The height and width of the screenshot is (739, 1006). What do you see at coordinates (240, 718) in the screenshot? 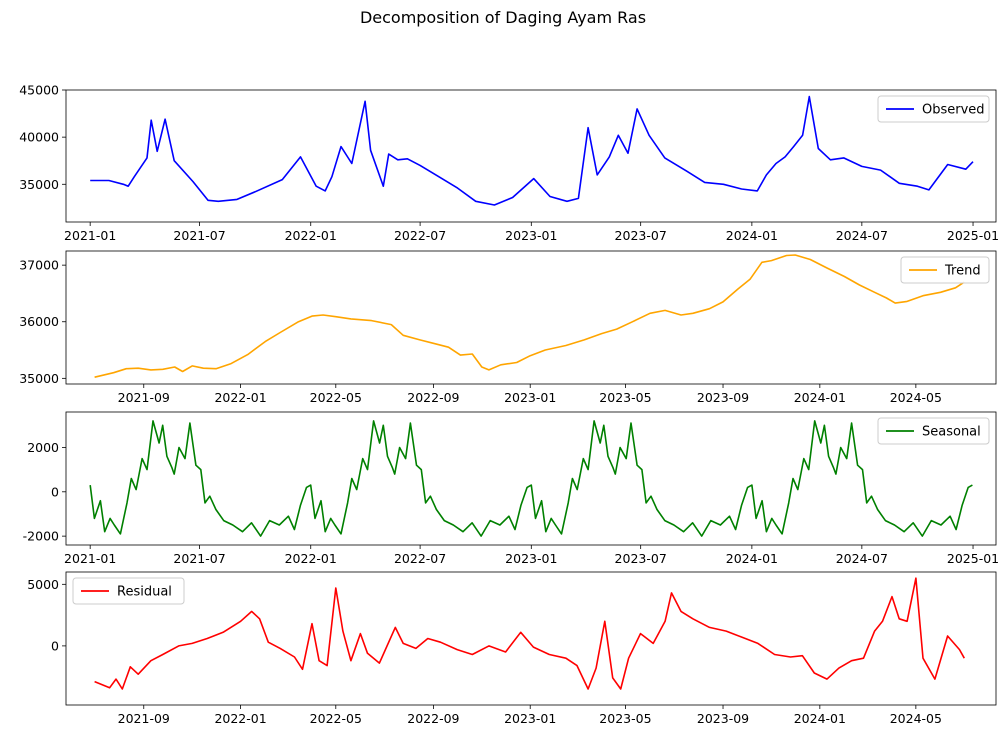
I see `residual-xtick-label: 2022-01` at bounding box center [240, 718].